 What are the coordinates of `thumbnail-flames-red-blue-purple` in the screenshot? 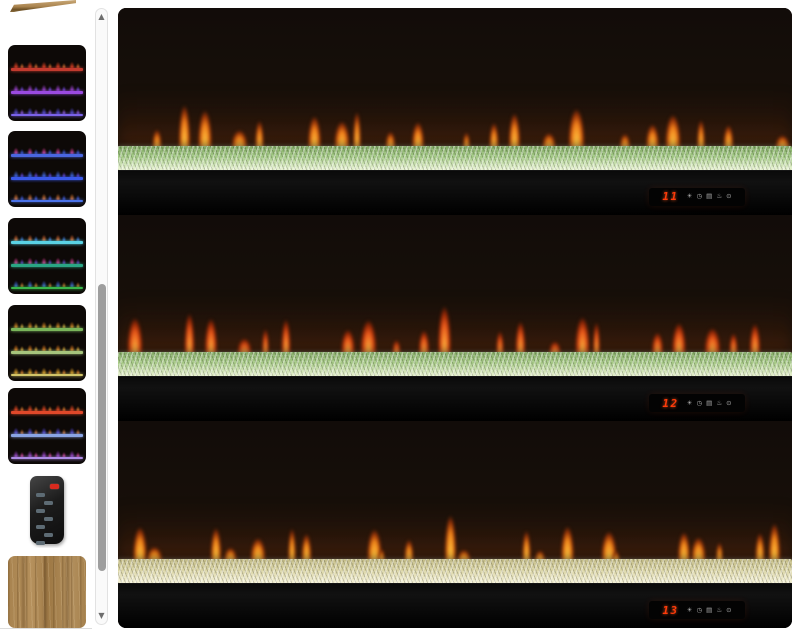 It's located at (47, 426).